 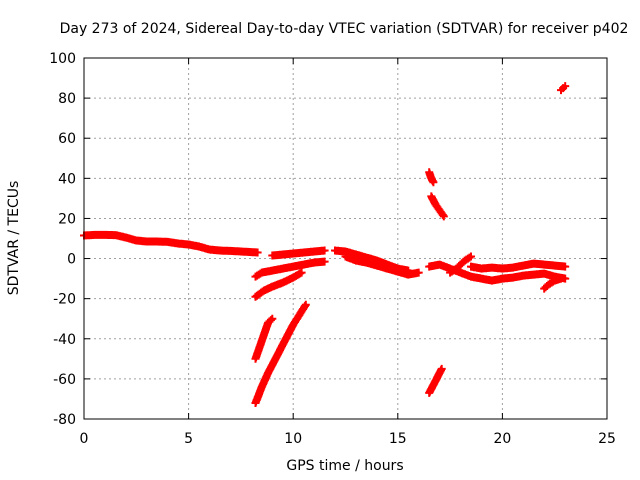 I want to click on series-track-12.5-16, so click(x=382, y=265).